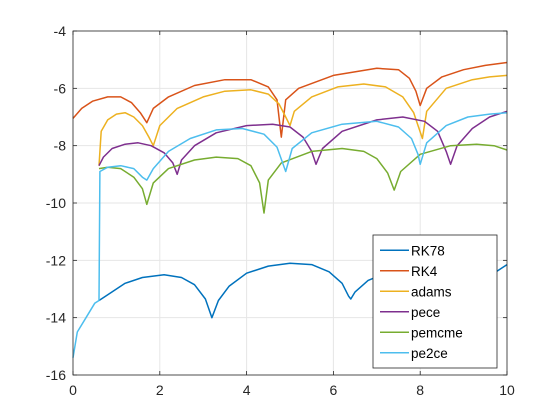 This screenshot has width=560, height=420. Describe the element at coordinates (60, 31) in the screenshot. I see `y-tick-label: -4` at that location.